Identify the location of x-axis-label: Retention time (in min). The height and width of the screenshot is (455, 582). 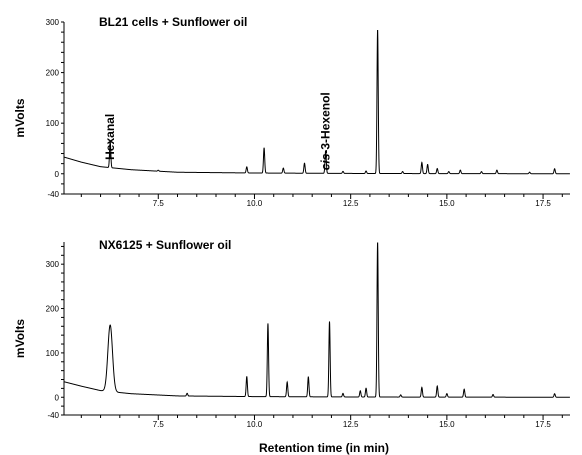
(324, 448).